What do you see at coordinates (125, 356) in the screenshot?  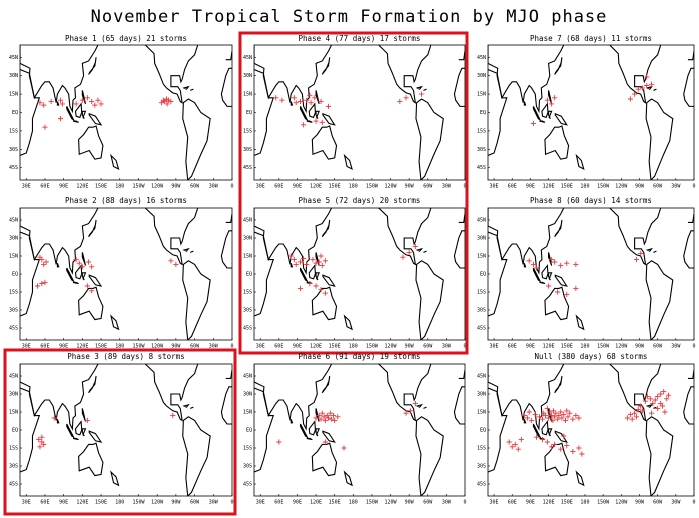 I see `panel-title: Phase 3 (89 days) 8 storms` at bounding box center [125, 356].